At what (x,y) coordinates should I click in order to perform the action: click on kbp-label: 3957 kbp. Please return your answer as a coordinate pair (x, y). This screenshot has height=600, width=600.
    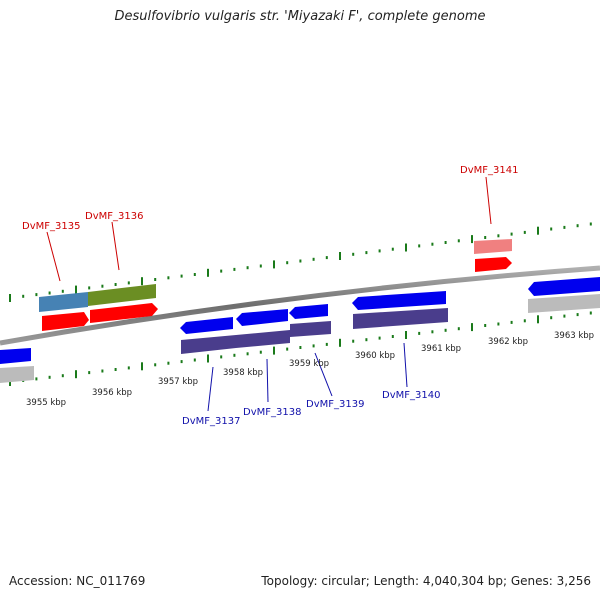
    Looking at the image, I should click on (178, 382).